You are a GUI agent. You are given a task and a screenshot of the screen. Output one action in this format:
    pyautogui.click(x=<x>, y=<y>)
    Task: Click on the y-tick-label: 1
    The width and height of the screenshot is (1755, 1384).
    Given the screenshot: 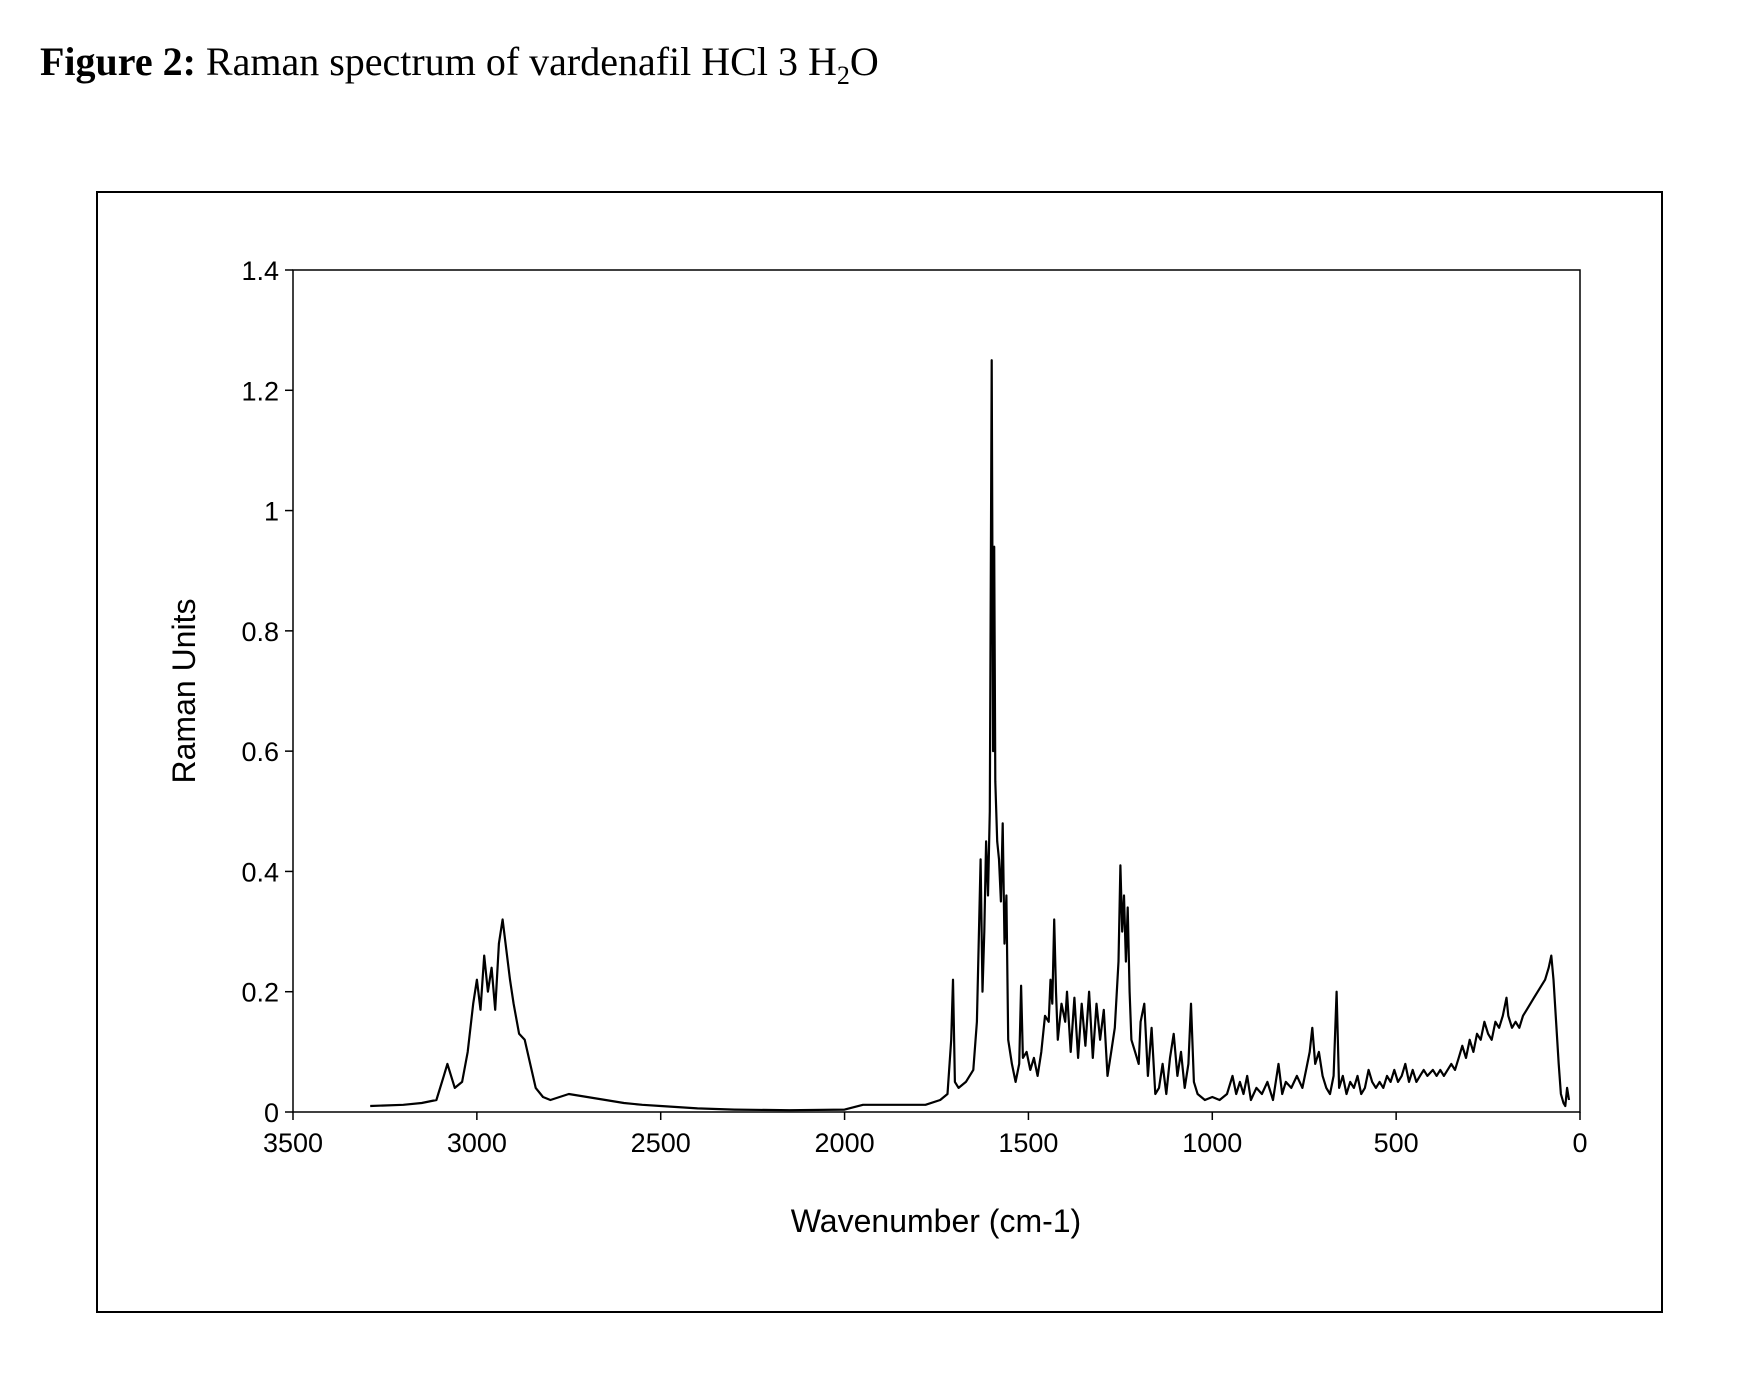 What is the action you would take?
    pyautogui.click(x=271, y=512)
    